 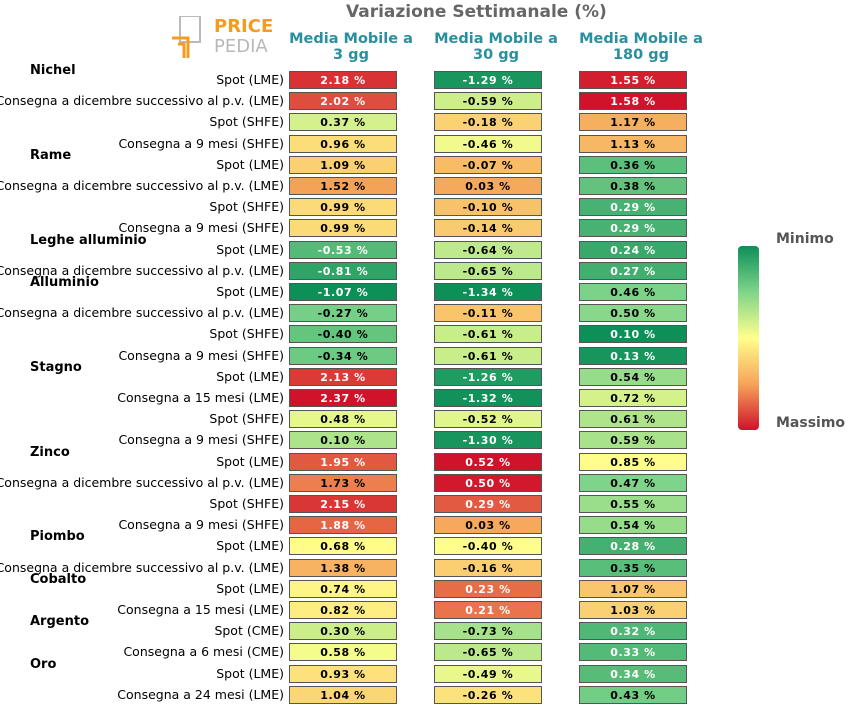 What do you see at coordinates (343, 504) in the screenshot?
I see `heatmap-cell: 2.15 %` at bounding box center [343, 504].